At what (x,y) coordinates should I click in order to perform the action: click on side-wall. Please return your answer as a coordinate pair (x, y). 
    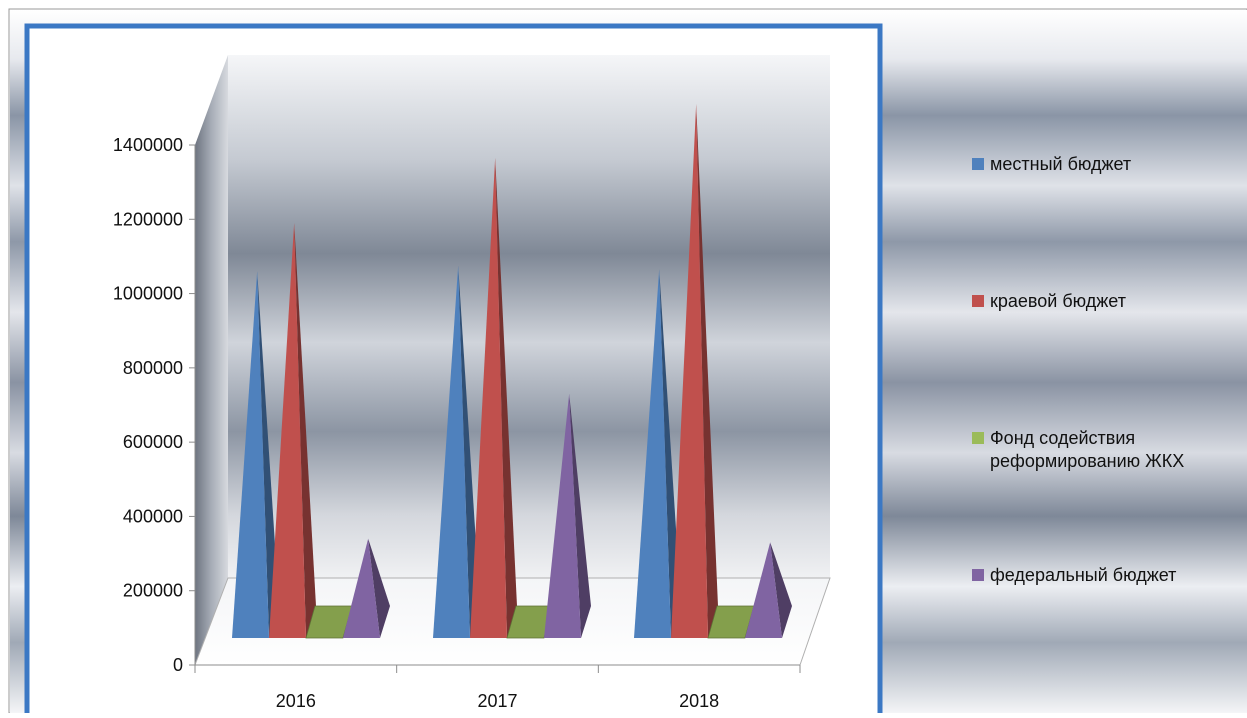
    Looking at the image, I should click on (211, 360).